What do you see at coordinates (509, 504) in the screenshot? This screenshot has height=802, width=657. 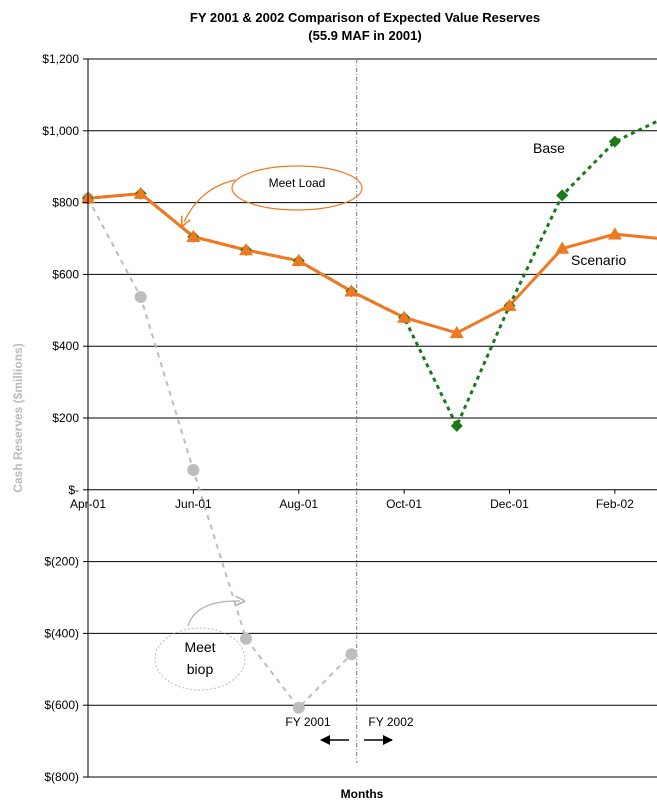 I see `x-tick-label-4: Dec-01` at bounding box center [509, 504].